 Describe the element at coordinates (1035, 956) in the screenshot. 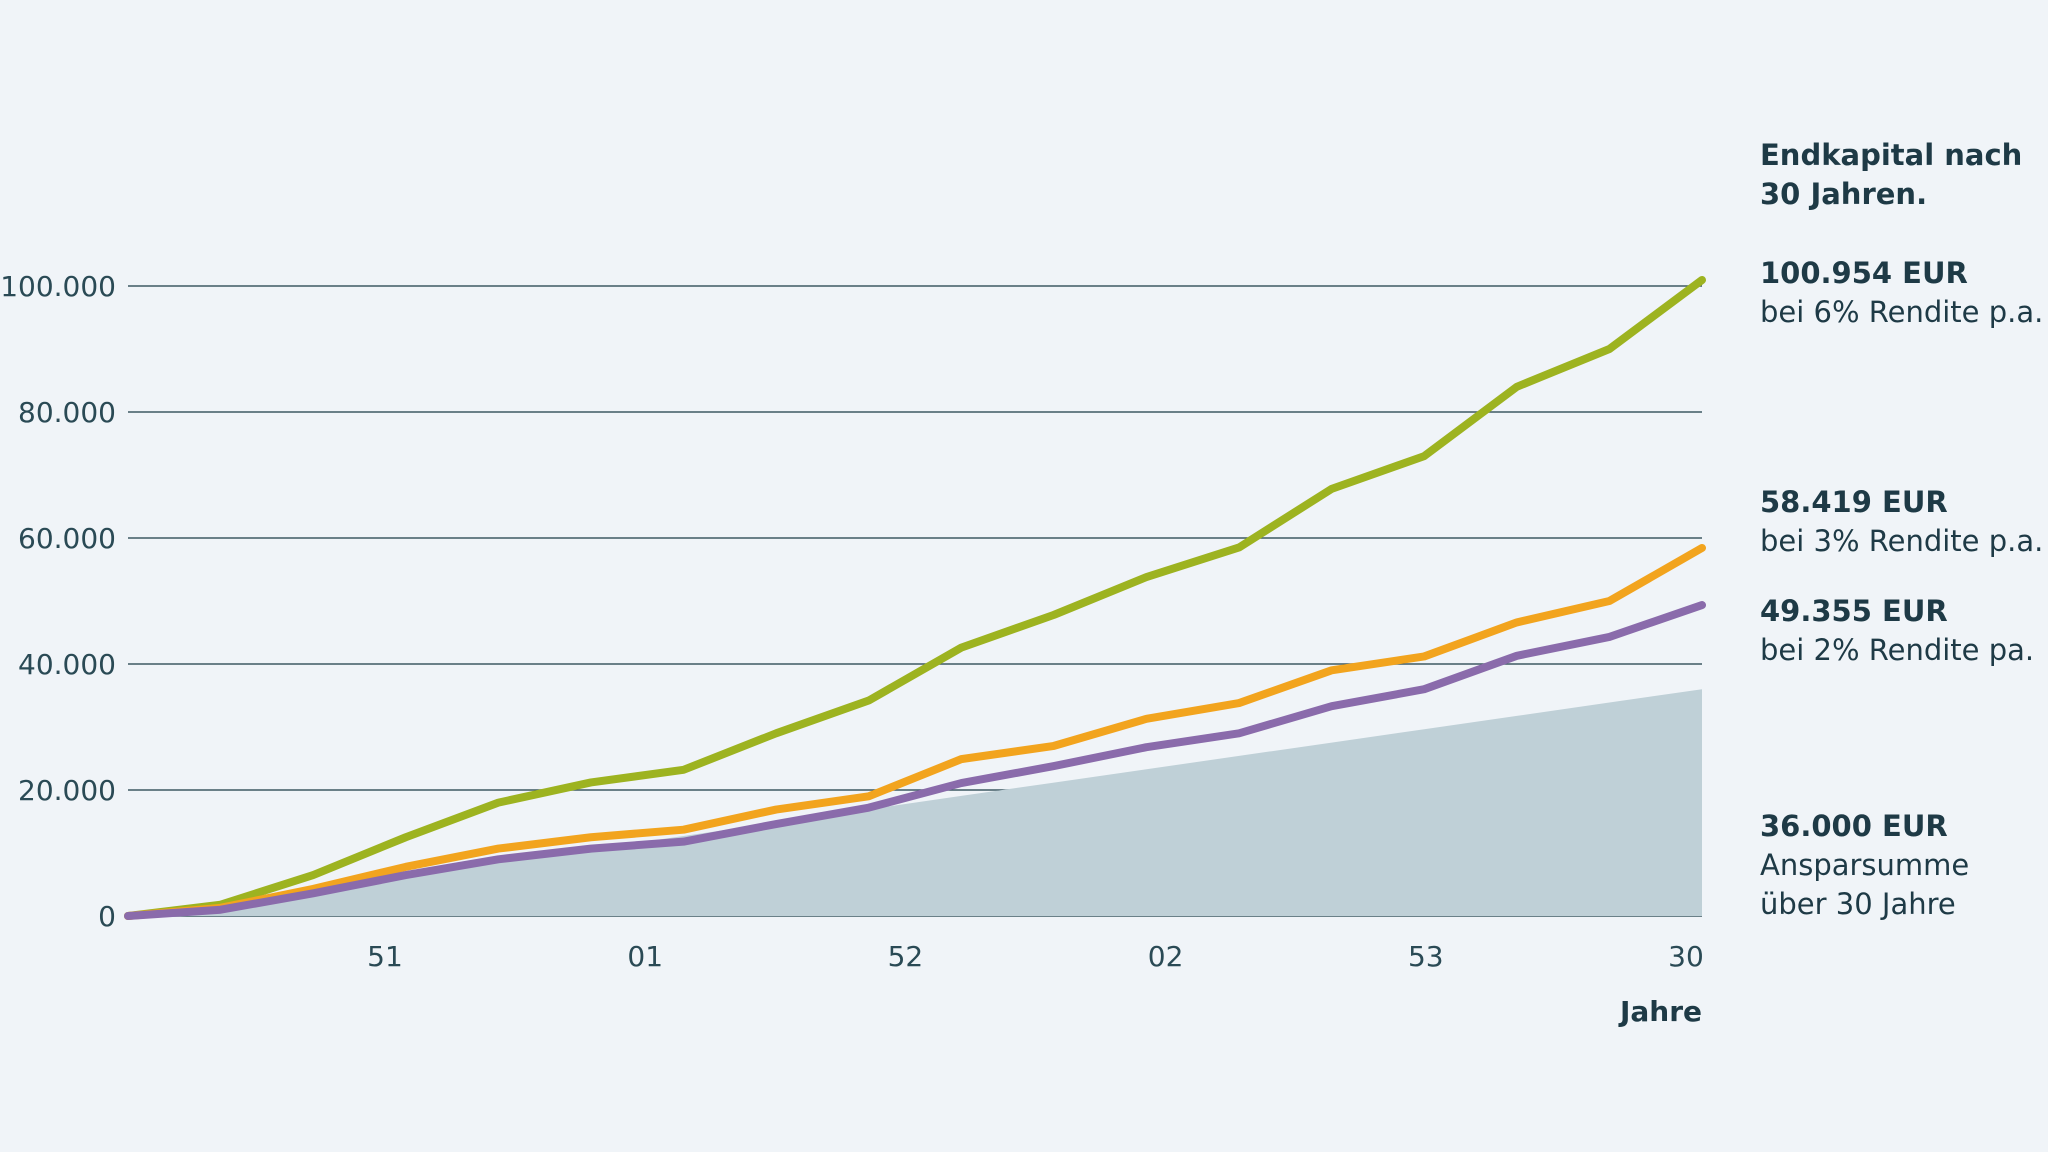

I see `x-axis-ticks: 51 01 52 02 53 30` at that location.